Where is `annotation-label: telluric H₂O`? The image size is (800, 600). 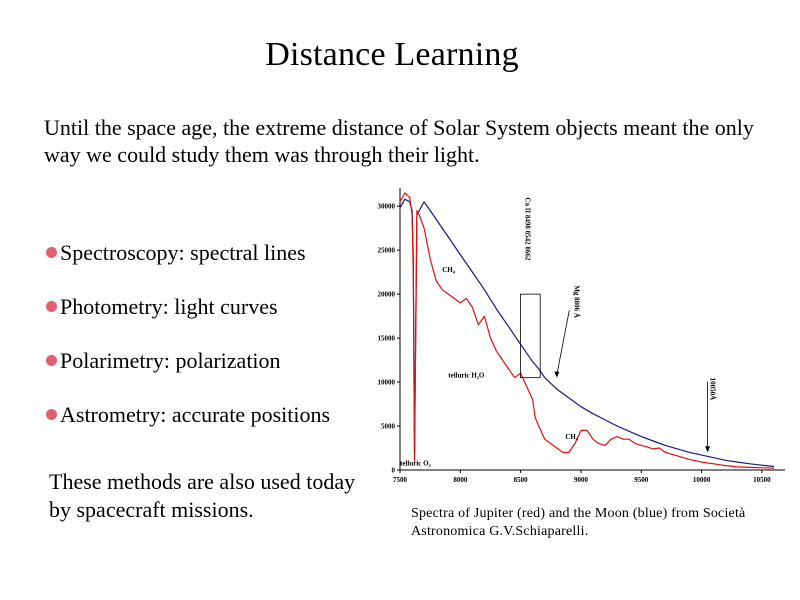 annotation-label: telluric H₂O is located at coordinates (466, 376).